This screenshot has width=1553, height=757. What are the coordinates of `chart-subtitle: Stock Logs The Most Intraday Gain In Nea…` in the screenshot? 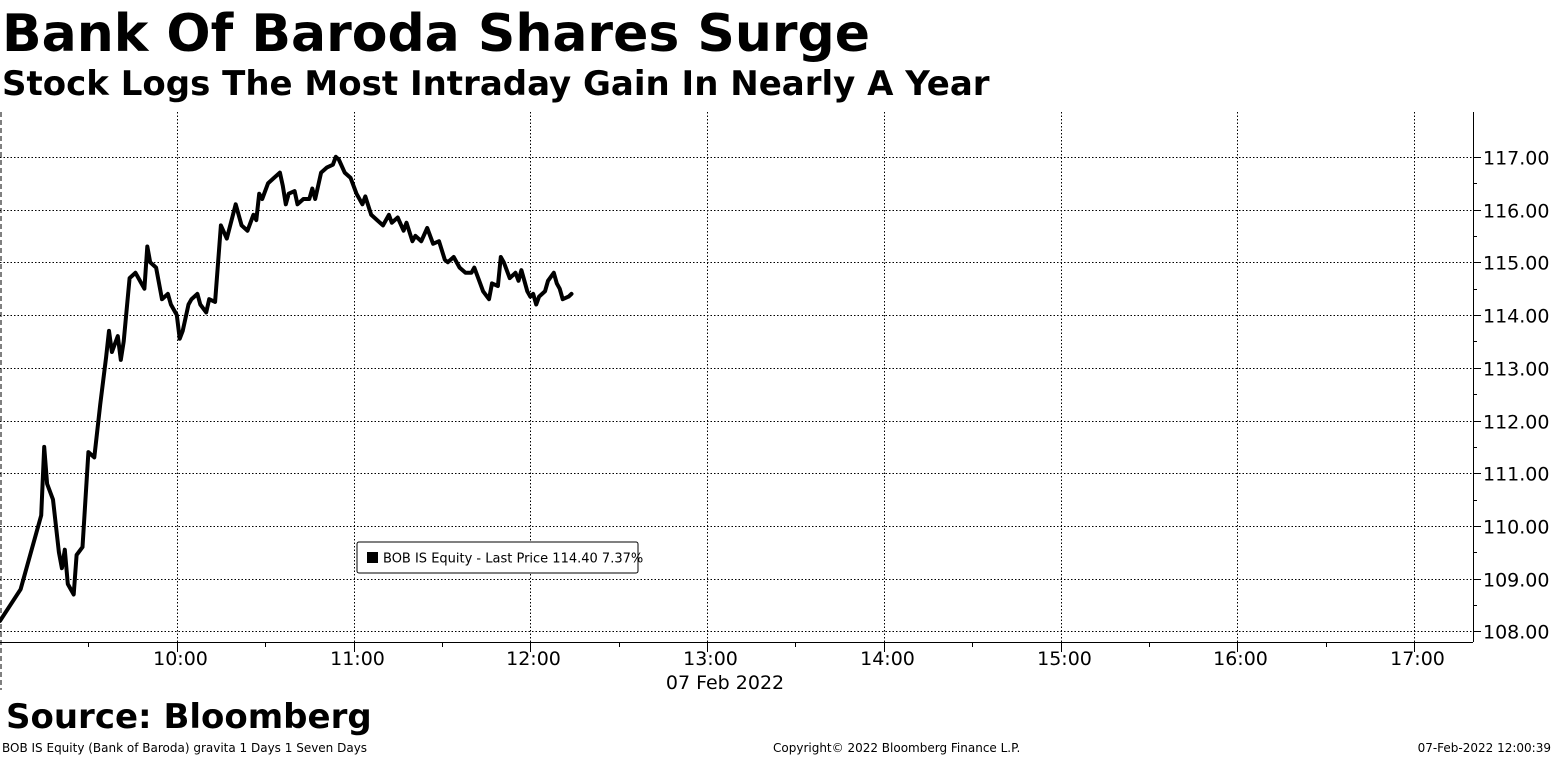 It's located at (496, 84).